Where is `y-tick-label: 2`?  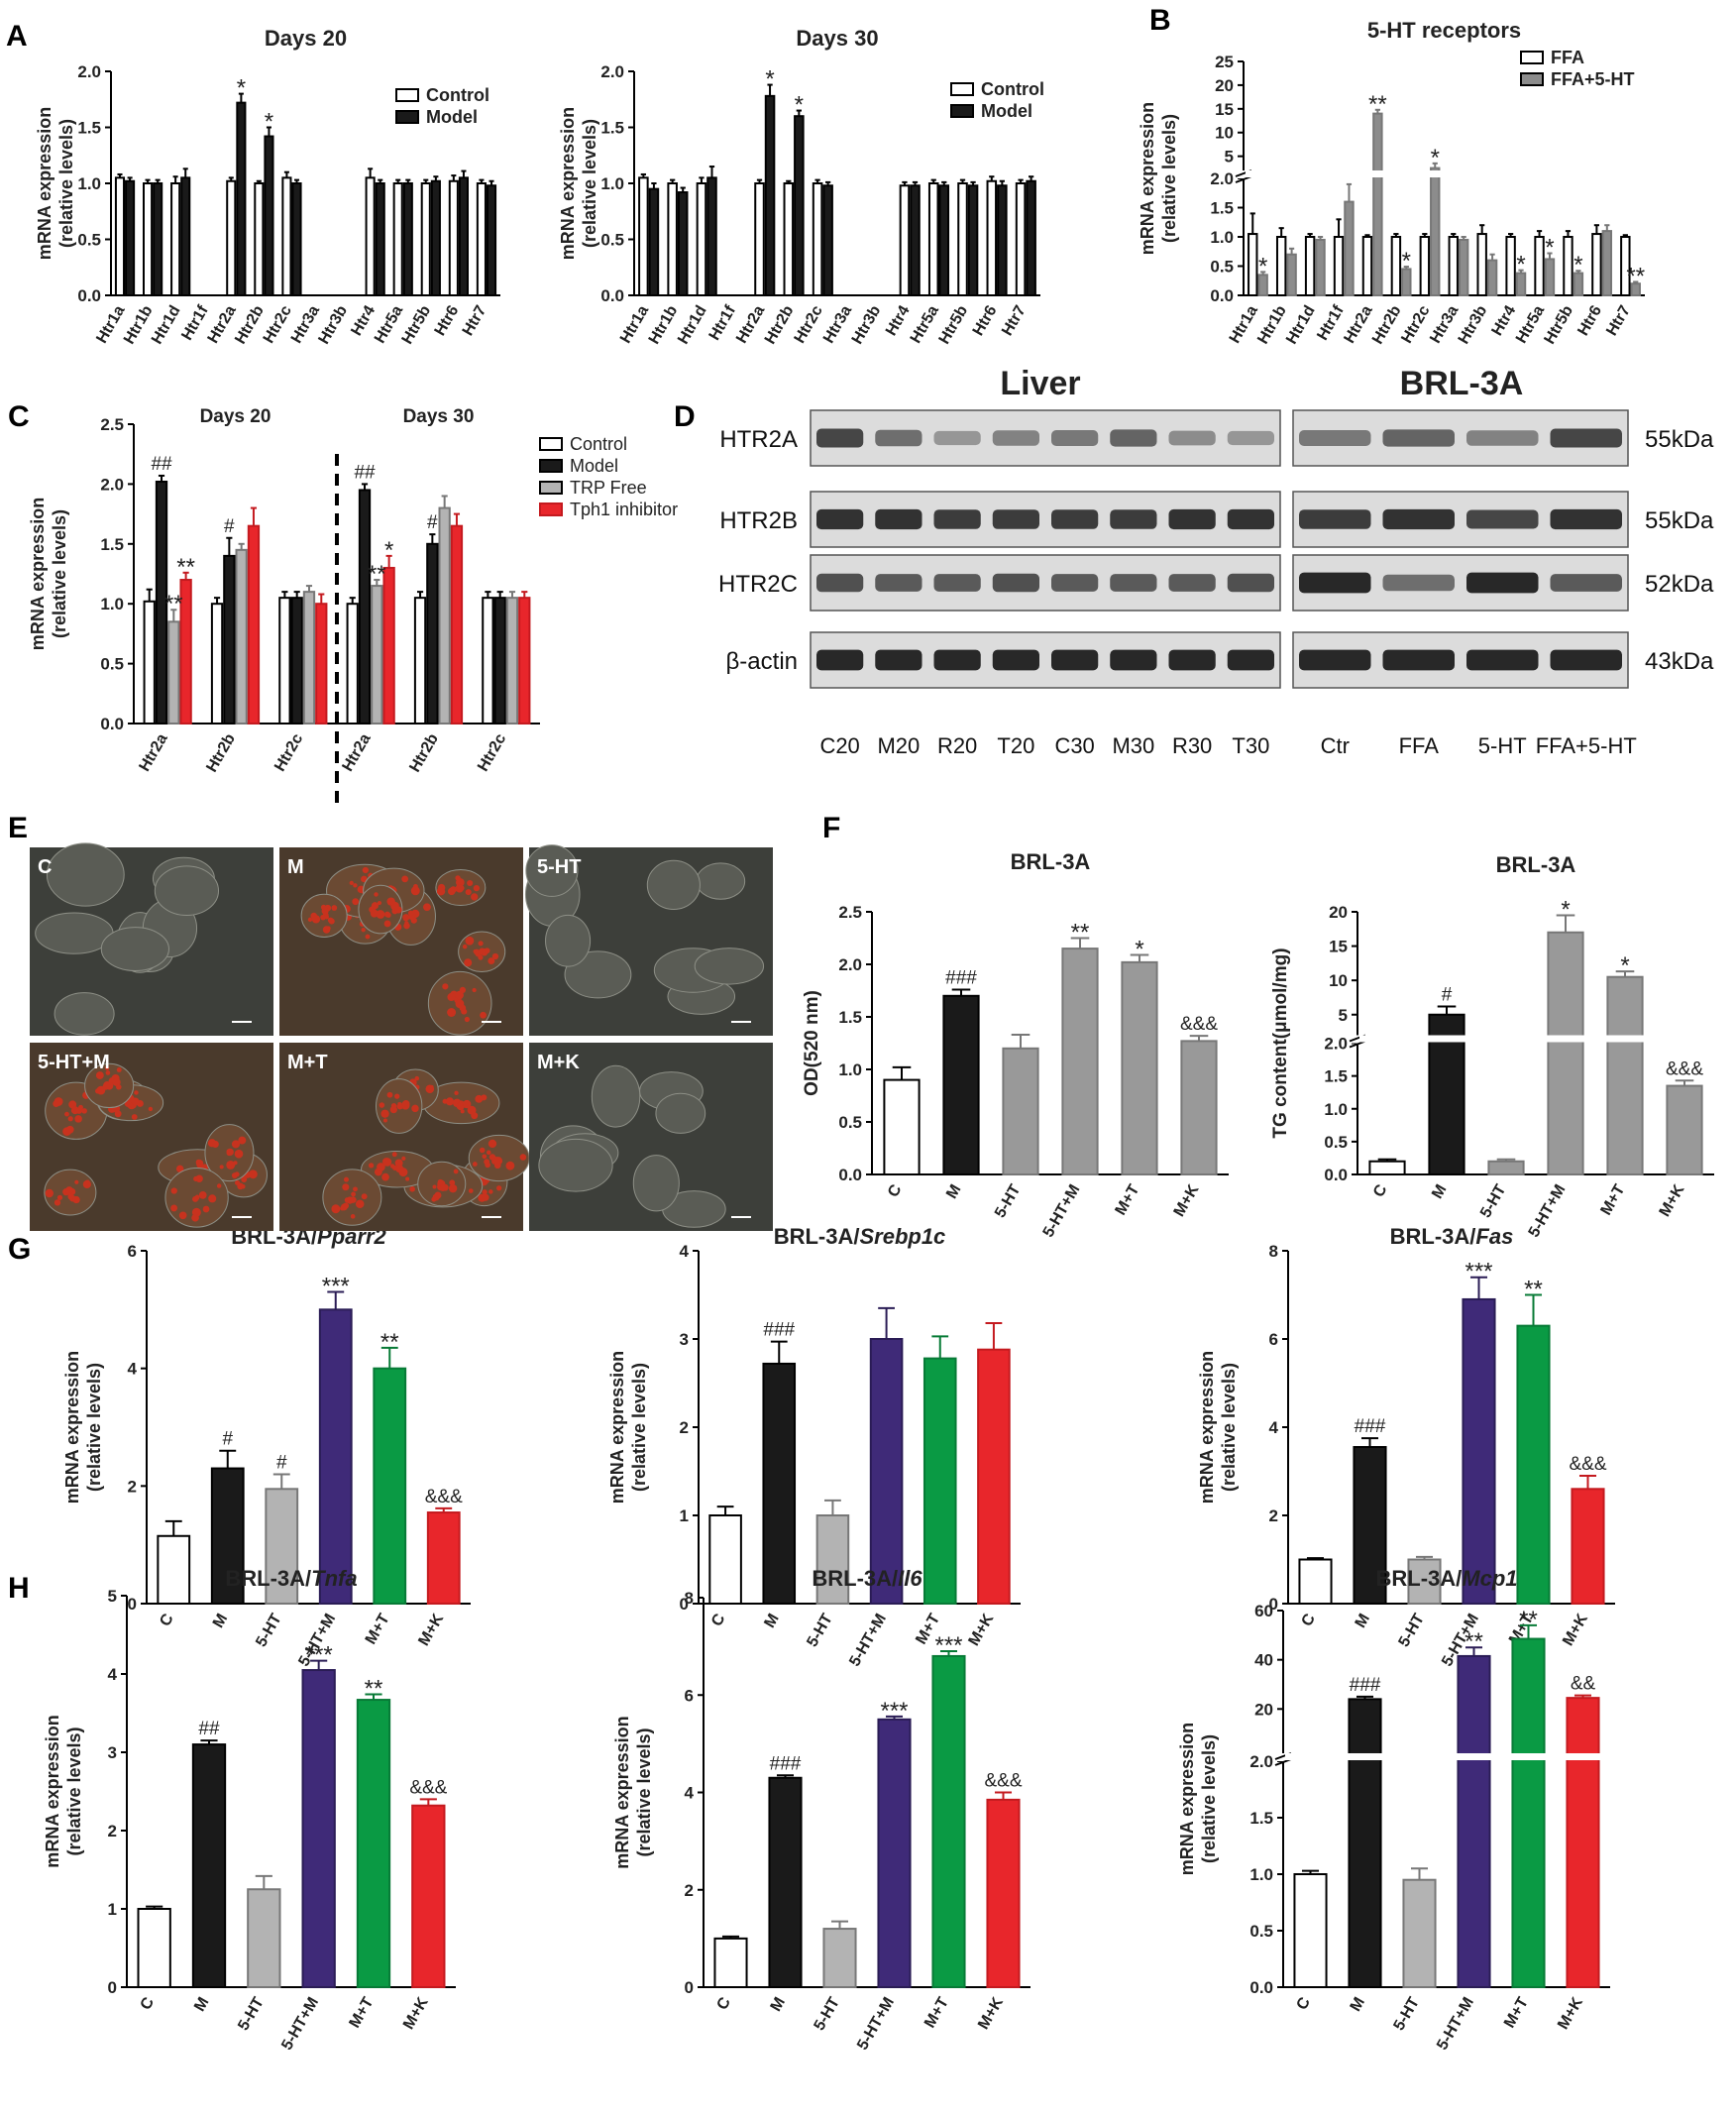
y-tick-label: 2 is located at coordinates (112, 1831).